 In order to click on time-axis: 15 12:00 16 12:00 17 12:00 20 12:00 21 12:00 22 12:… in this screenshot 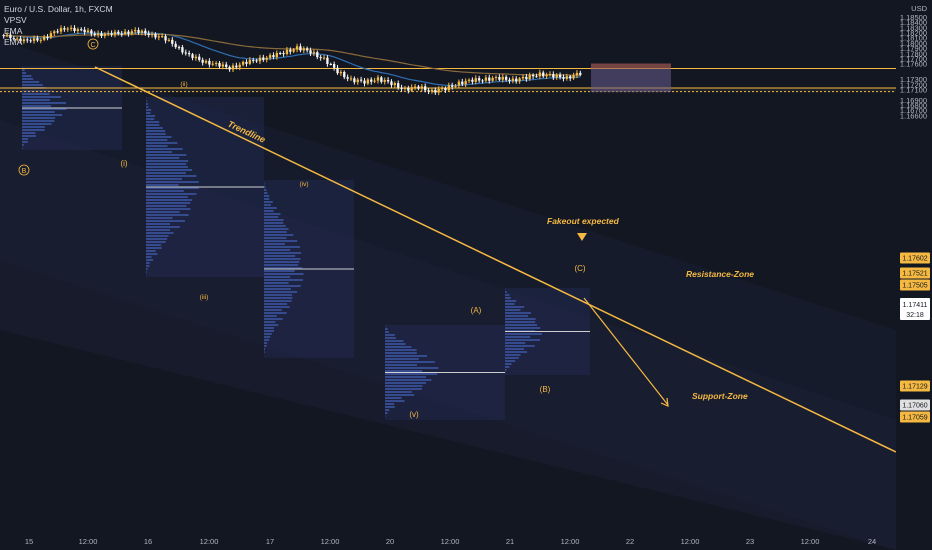, I will do `click(450, 541)`.